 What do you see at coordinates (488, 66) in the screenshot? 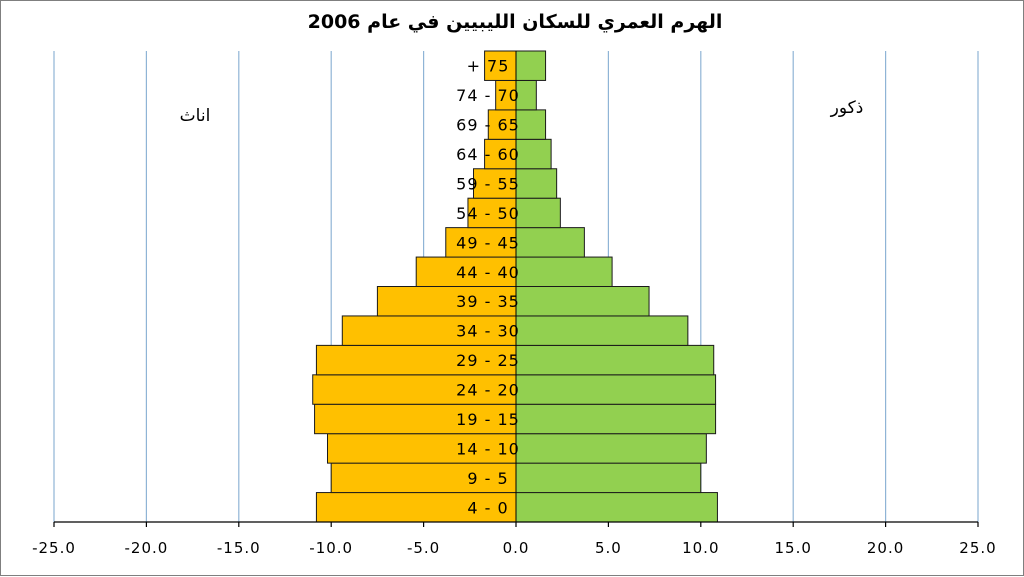
I see `category-label: + 75` at bounding box center [488, 66].